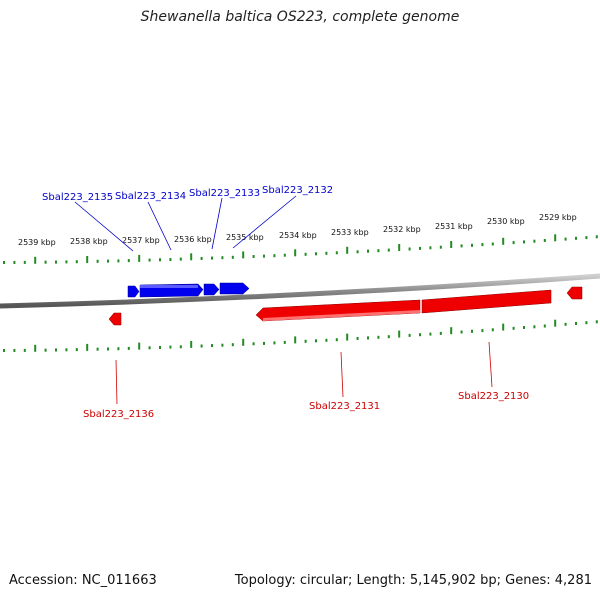 This screenshot has width=600, height=600. What do you see at coordinates (345, 306) in the screenshot?
I see `reverse-strand-genes` at bounding box center [345, 306].